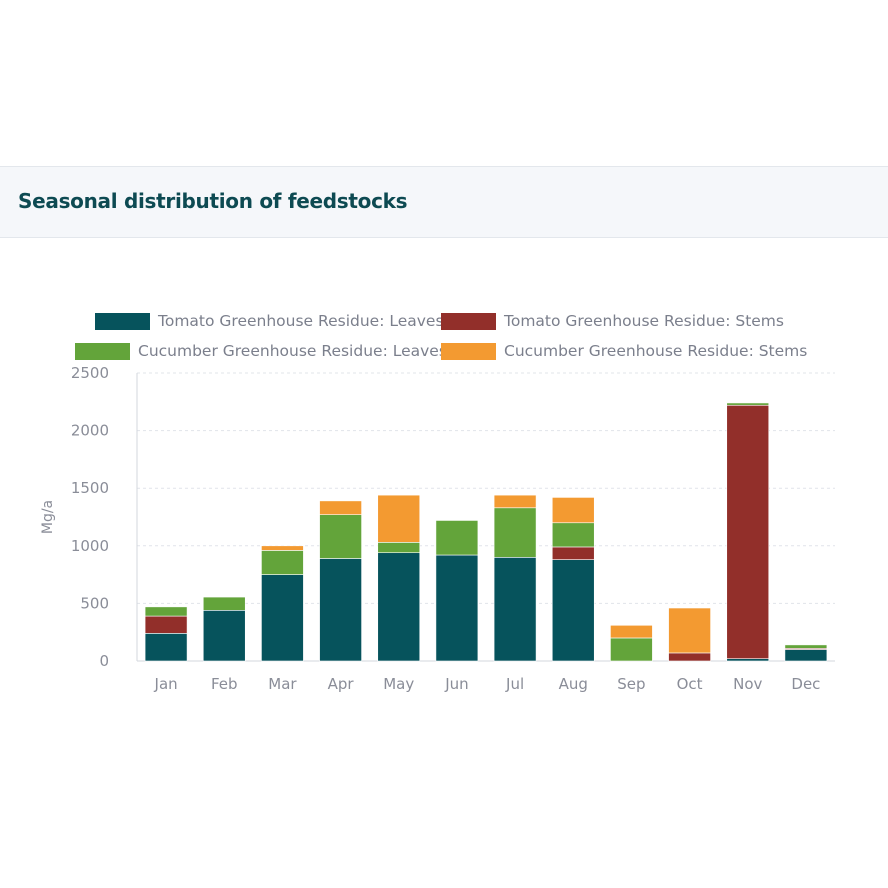 The height and width of the screenshot is (888, 888). What do you see at coordinates (213, 201) in the screenshot?
I see `panel-title: Seasonal distribution of feedstocks` at bounding box center [213, 201].